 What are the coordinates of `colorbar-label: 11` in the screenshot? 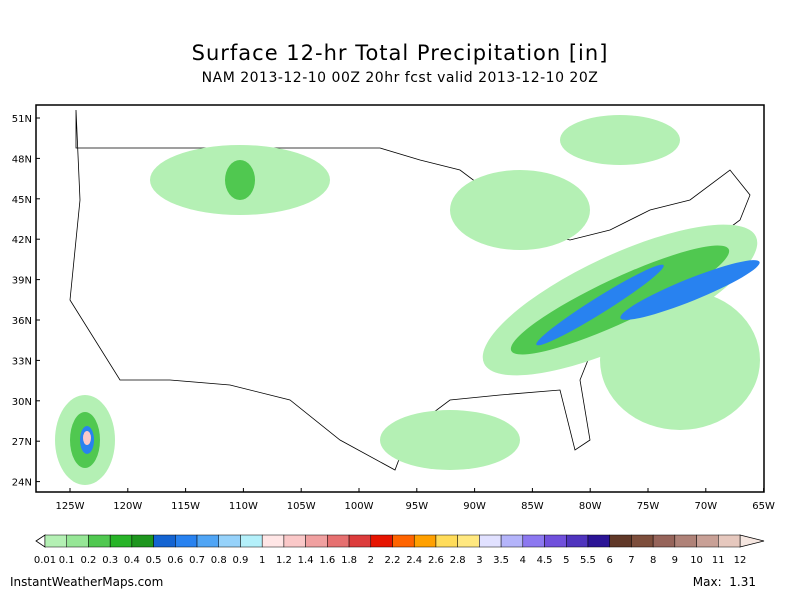 It's located at (718, 560).